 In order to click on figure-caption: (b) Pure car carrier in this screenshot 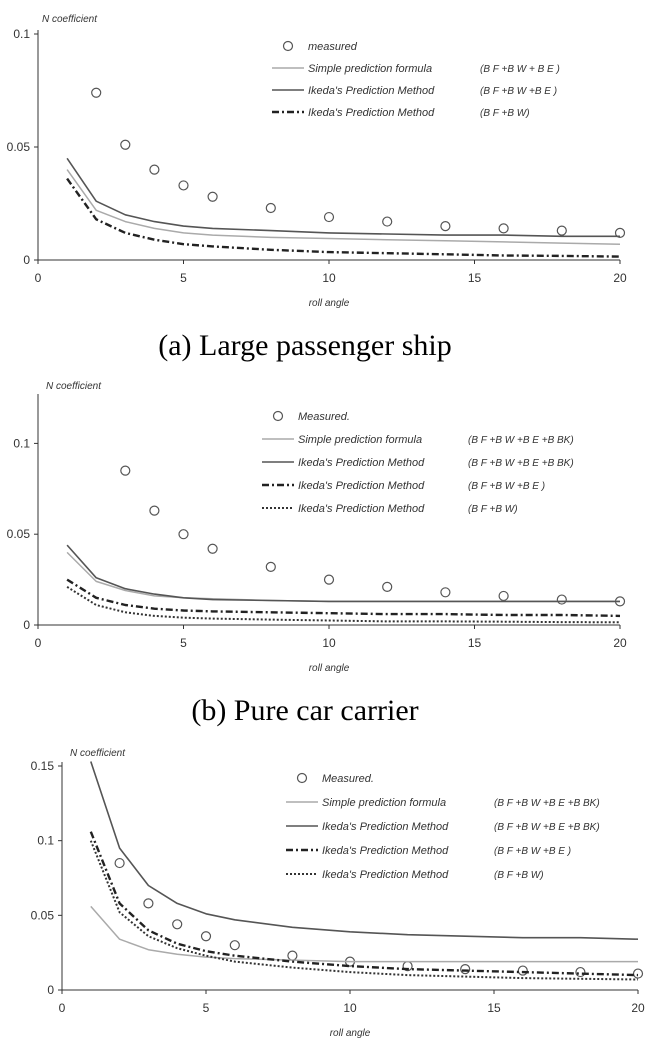, I will do `click(304, 710)`.